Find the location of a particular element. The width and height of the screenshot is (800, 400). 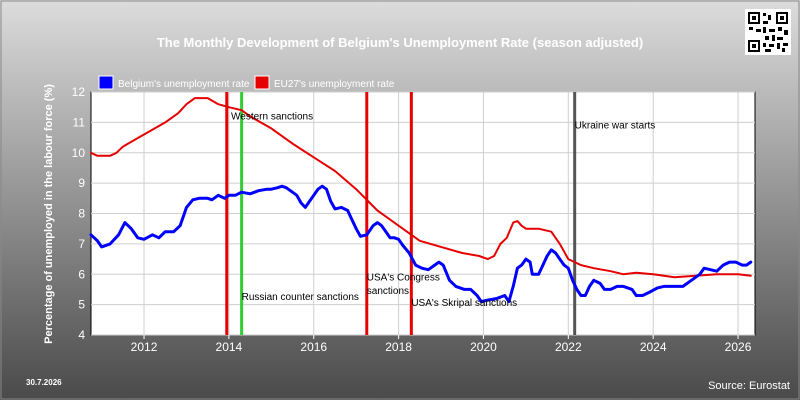

y-tick-label: 5 is located at coordinates (81, 305).